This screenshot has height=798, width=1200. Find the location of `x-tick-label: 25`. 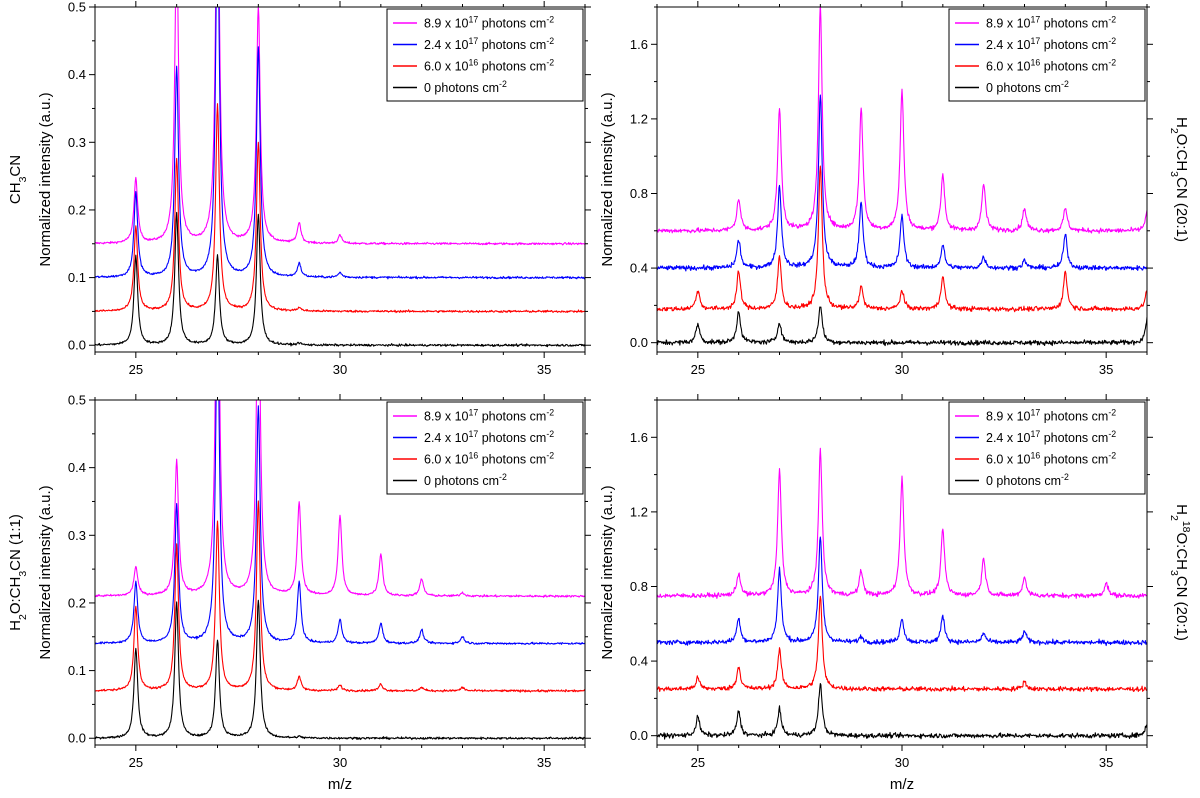

x-tick-label: 25 is located at coordinates (698, 762).